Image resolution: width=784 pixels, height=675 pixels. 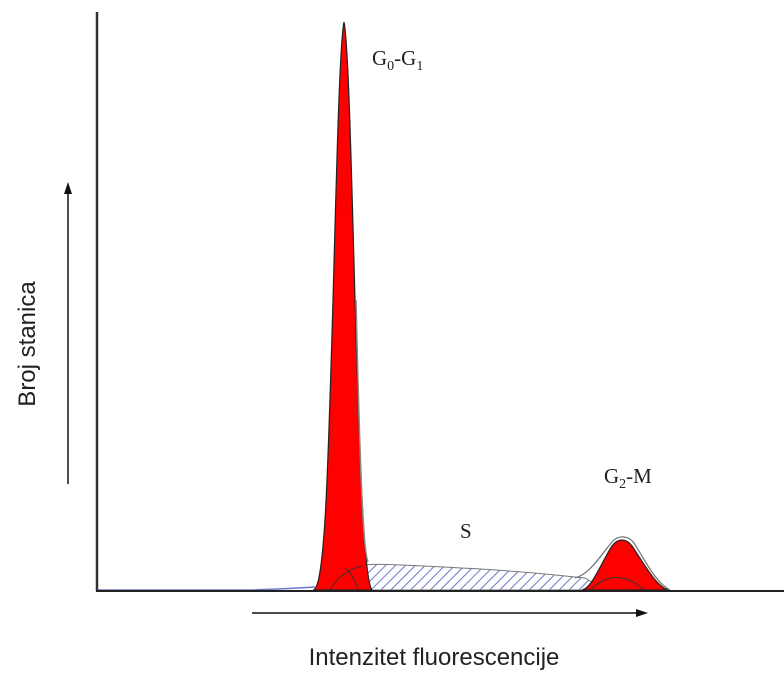 What do you see at coordinates (628, 478) in the screenshot?
I see `g2-m-label: G2-M` at bounding box center [628, 478].